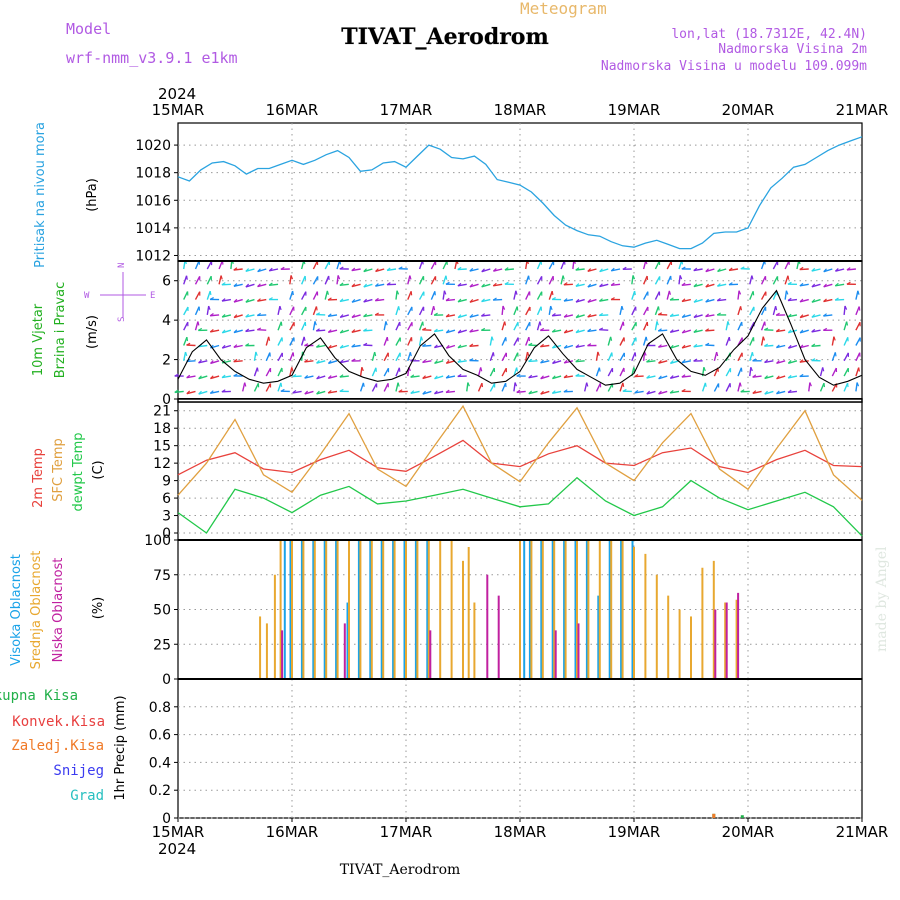 The height and width of the screenshot is (900, 900). I want to click on y-tick-label: 100, so click(157, 541).